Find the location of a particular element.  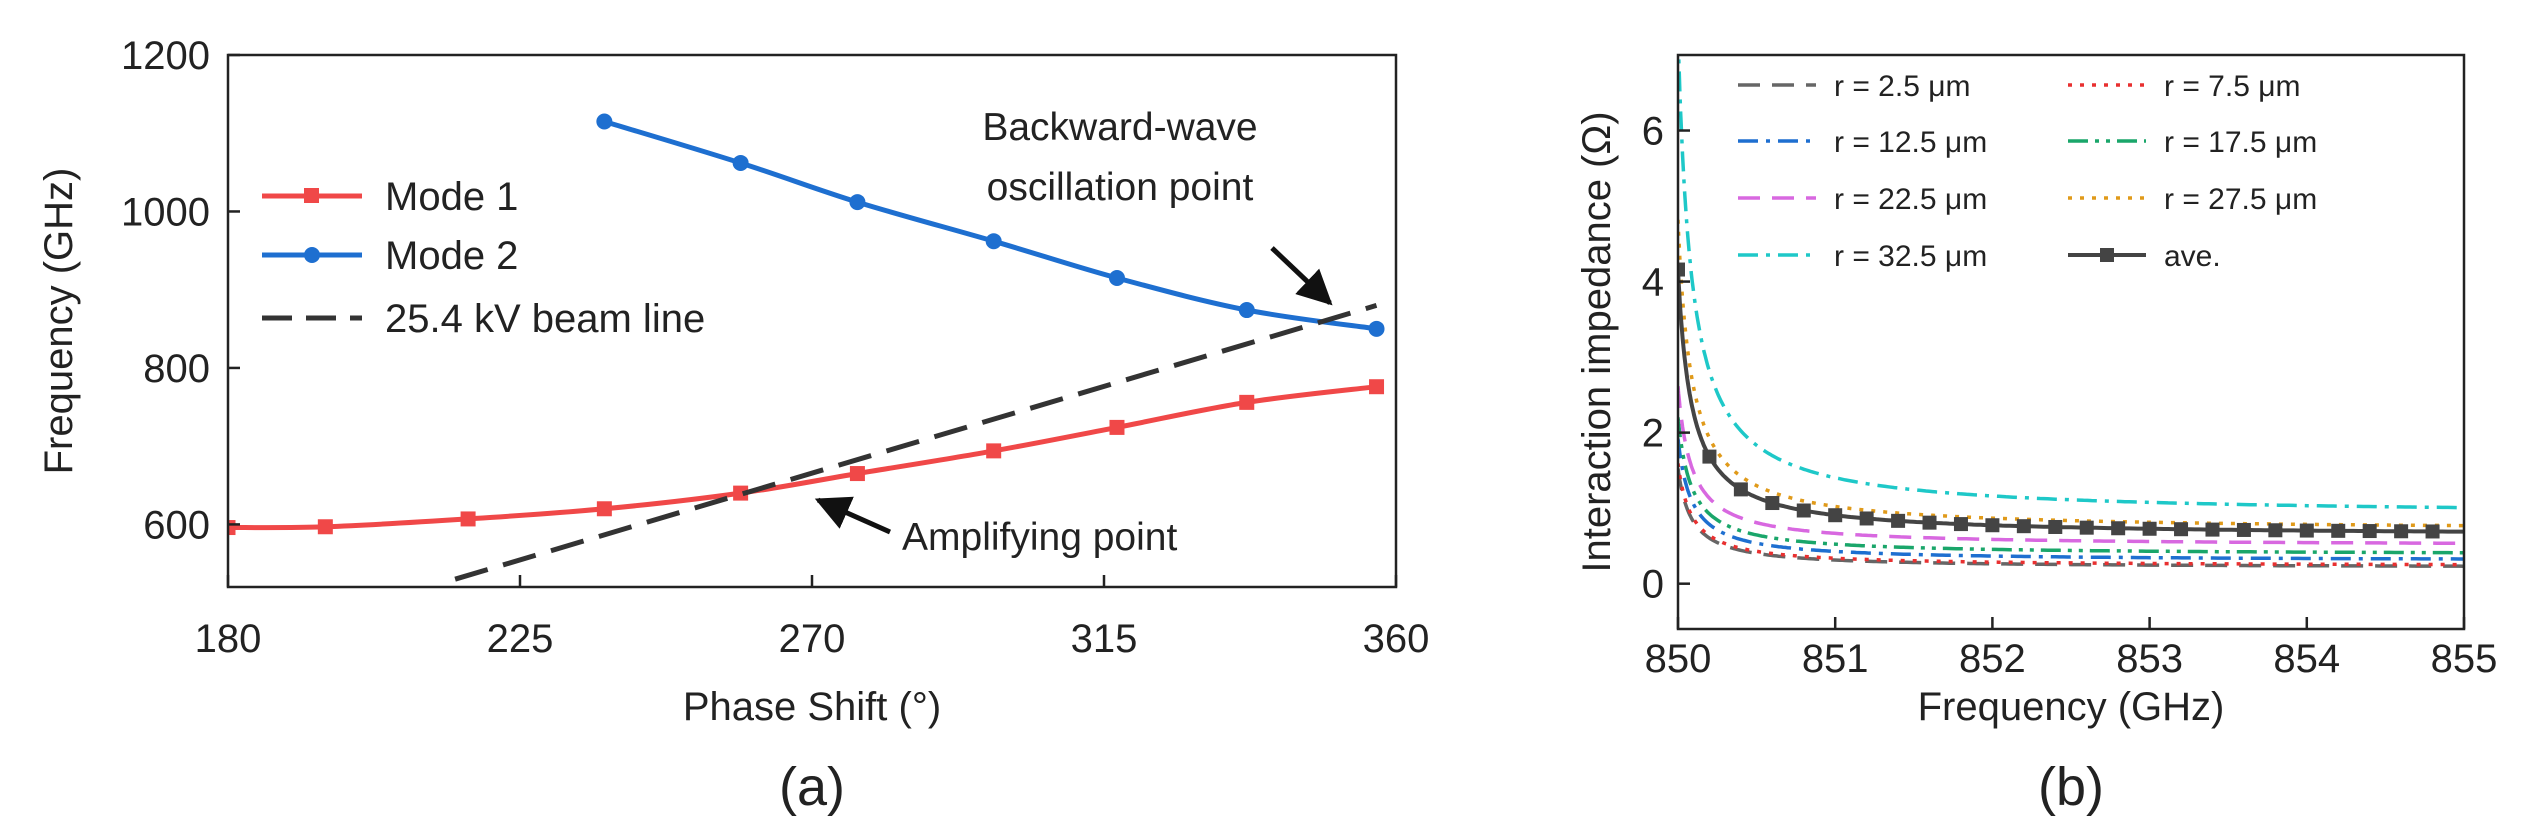

panel-a-label: (a) is located at coordinates (812, 787).